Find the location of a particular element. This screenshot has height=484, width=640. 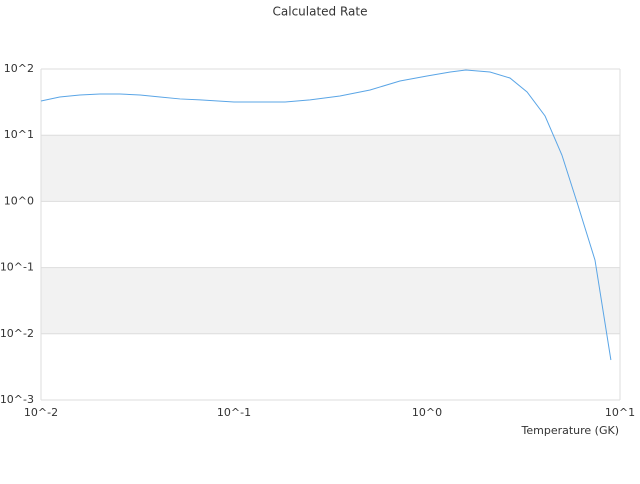

y-tick-label: 10^-3 is located at coordinates (17, 399).